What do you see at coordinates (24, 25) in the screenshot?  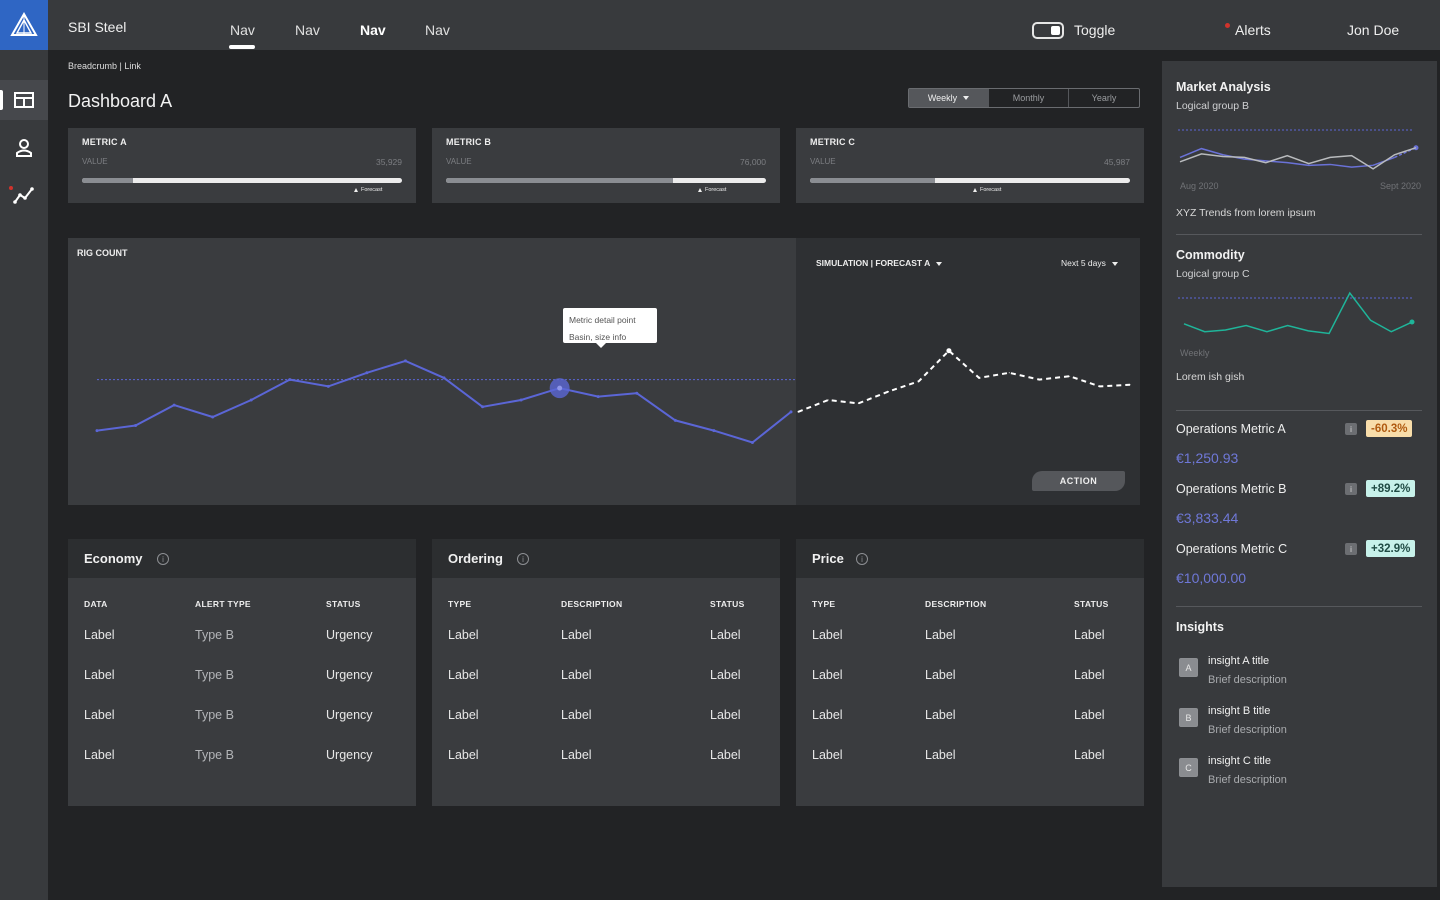 I see `logo` at bounding box center [24, 25].